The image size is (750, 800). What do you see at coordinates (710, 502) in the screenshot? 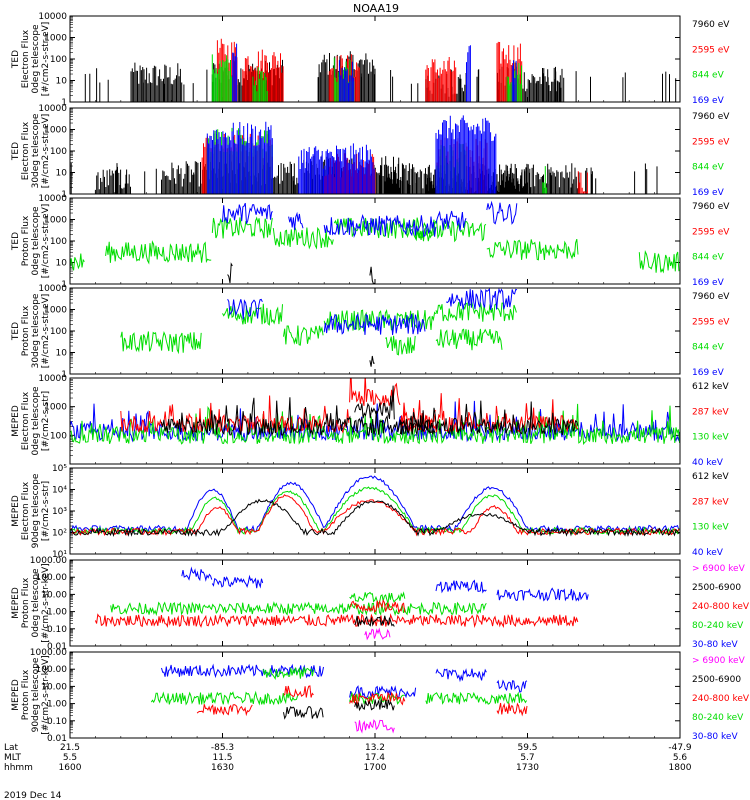
I see `legend-entry: 287 keV` at bounding box center [710, 502].